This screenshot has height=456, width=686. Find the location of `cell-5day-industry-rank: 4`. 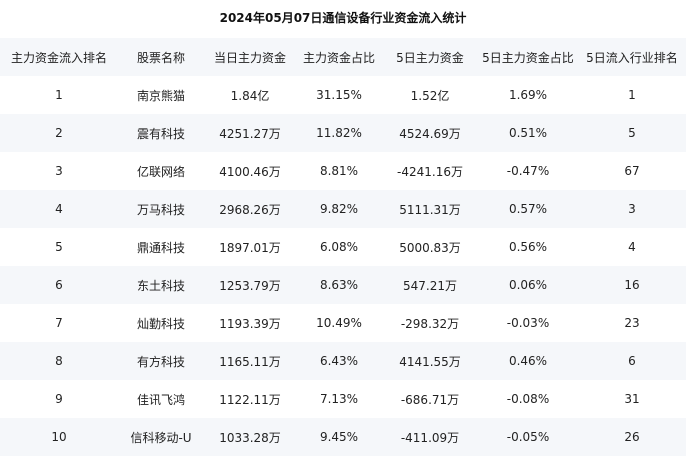

cell-5day-industry-rank: 4 is located at coordinates (632, 247).